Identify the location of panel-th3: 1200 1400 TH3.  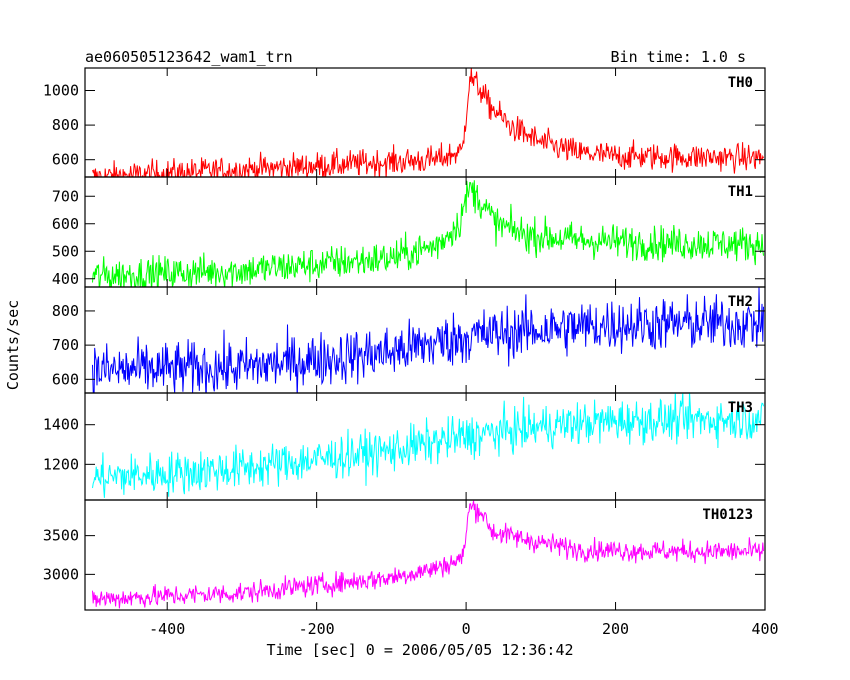
(404, 446).